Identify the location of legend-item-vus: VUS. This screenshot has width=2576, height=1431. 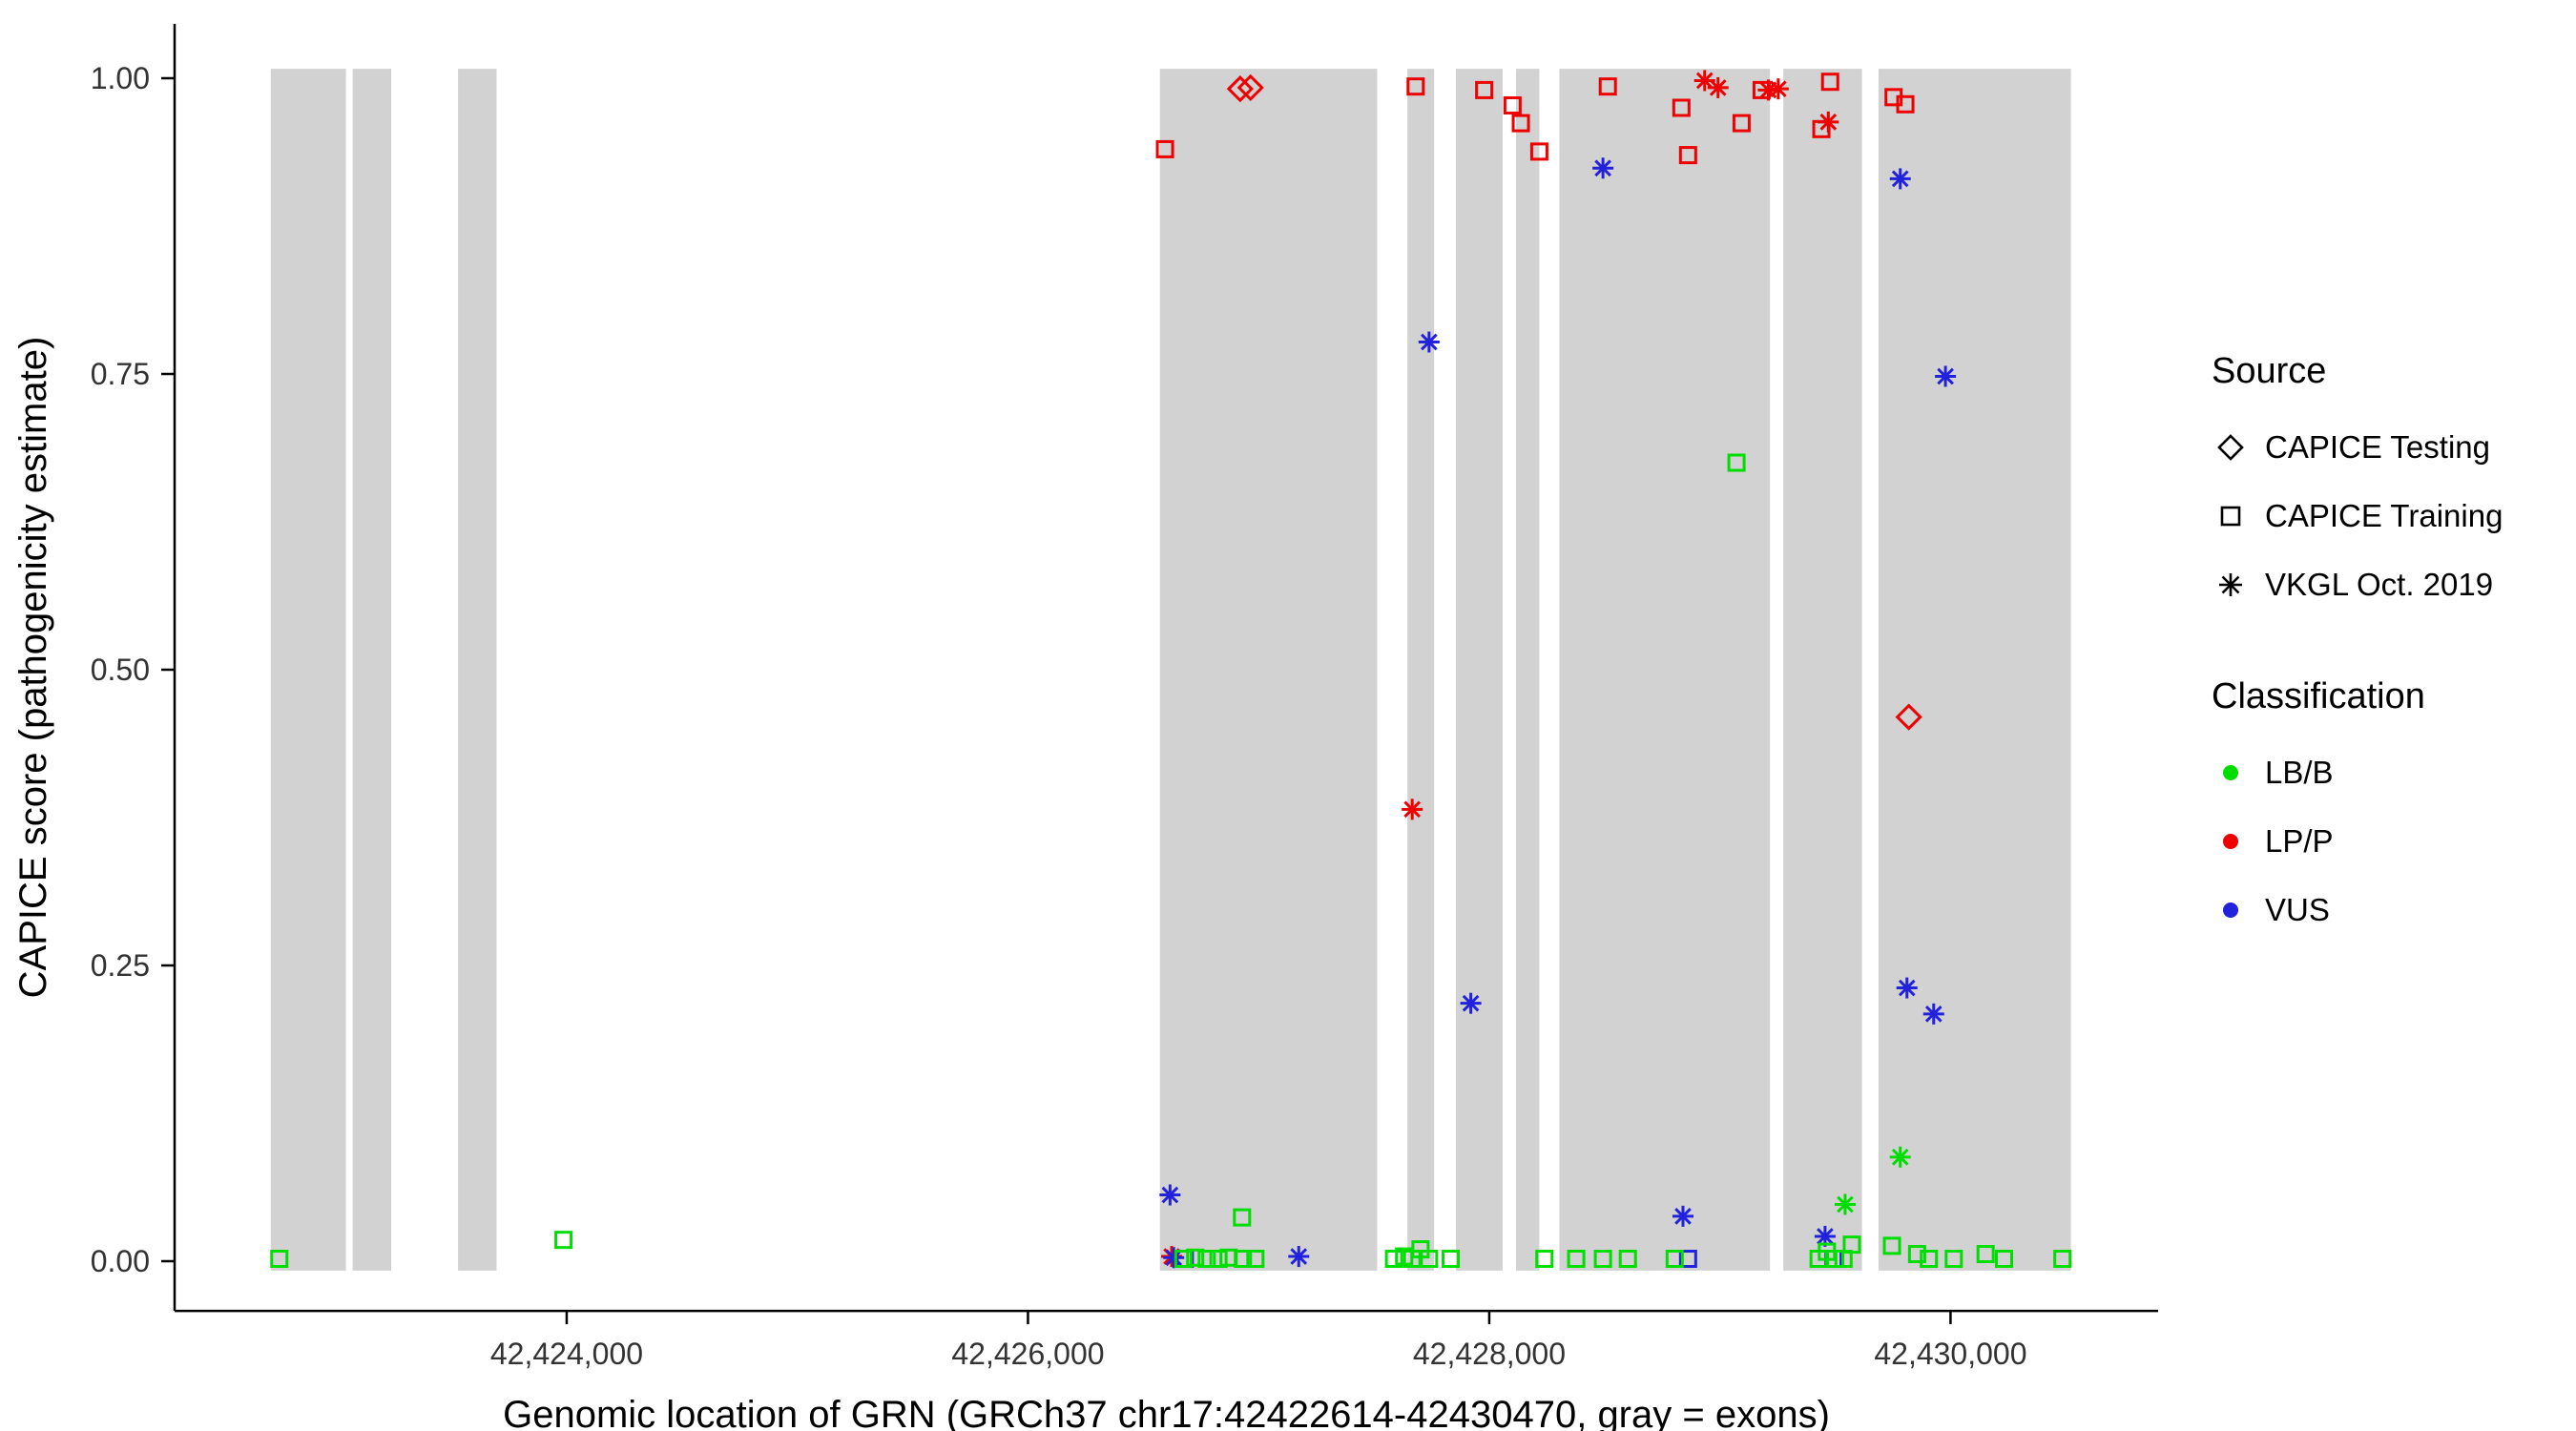
(2388, 910).